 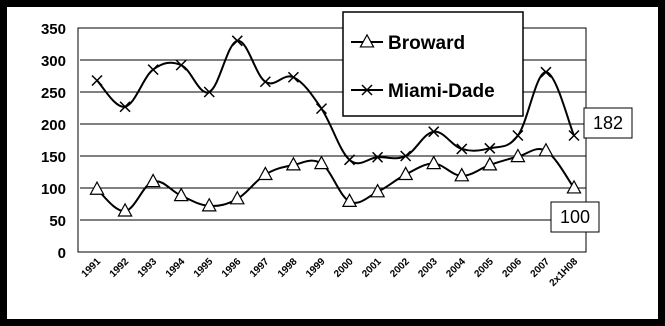 What do you see at coordinates (53, 29) in the screenshot?
I see `y-tick-label: 350` at bounding box center [53, 29].